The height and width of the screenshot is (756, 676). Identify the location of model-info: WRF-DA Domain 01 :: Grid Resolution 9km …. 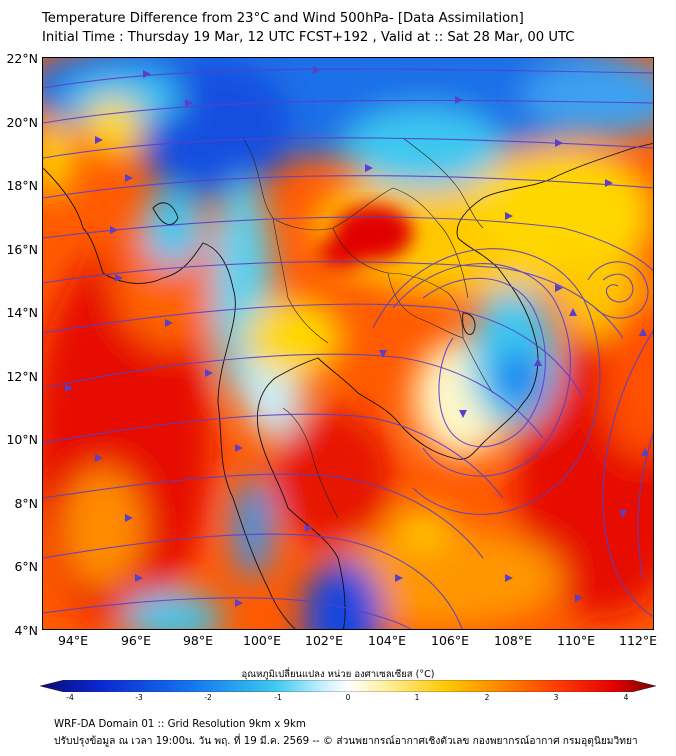
(180, 724).